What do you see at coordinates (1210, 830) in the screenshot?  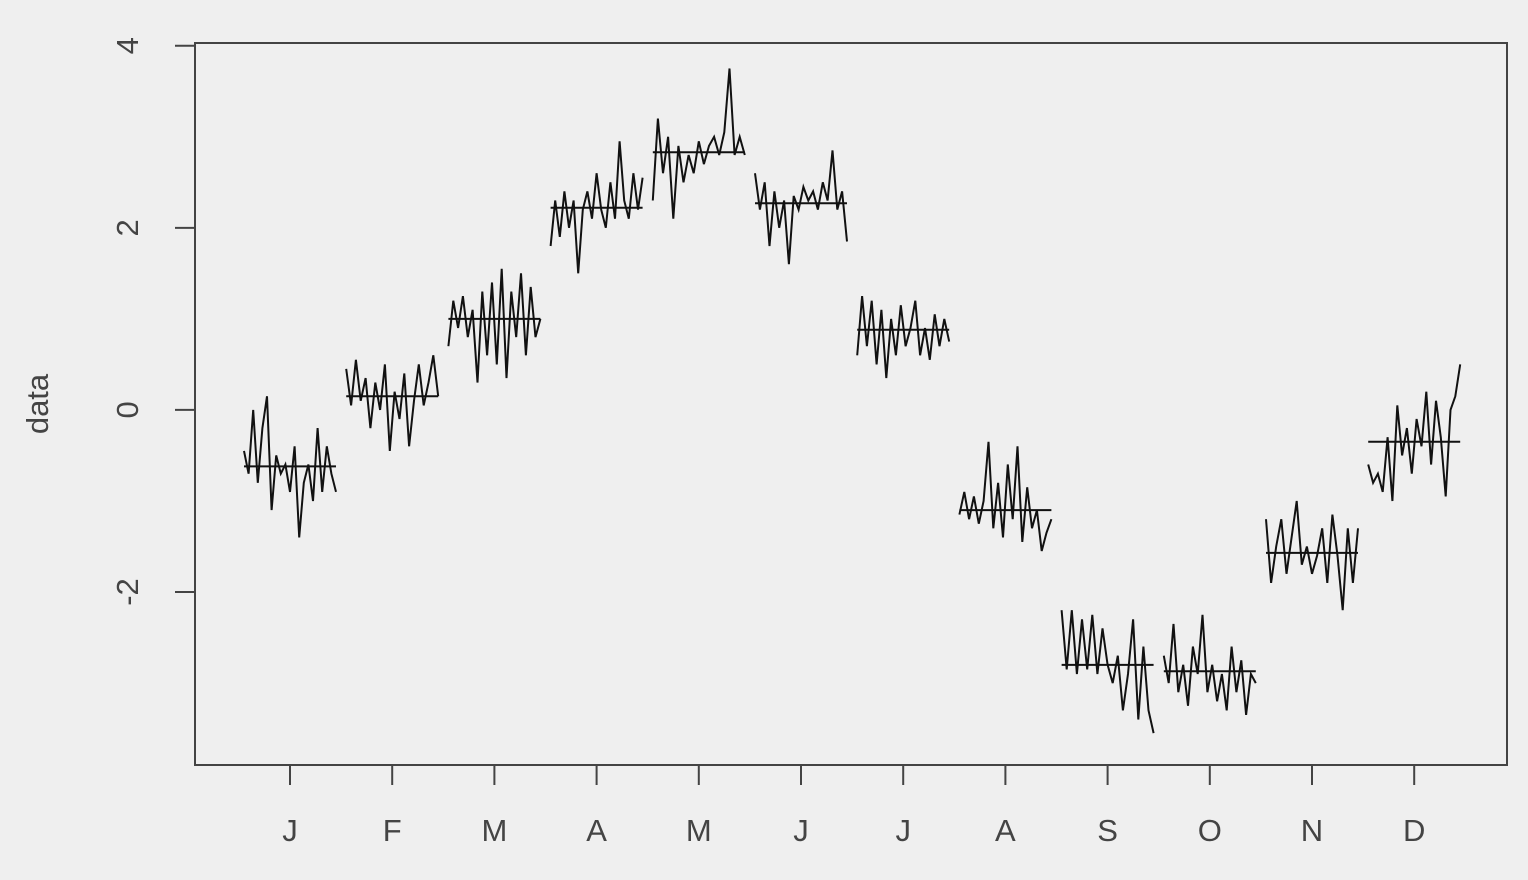 I see `x-tick-label: O` at bounding box center [1210, 830].